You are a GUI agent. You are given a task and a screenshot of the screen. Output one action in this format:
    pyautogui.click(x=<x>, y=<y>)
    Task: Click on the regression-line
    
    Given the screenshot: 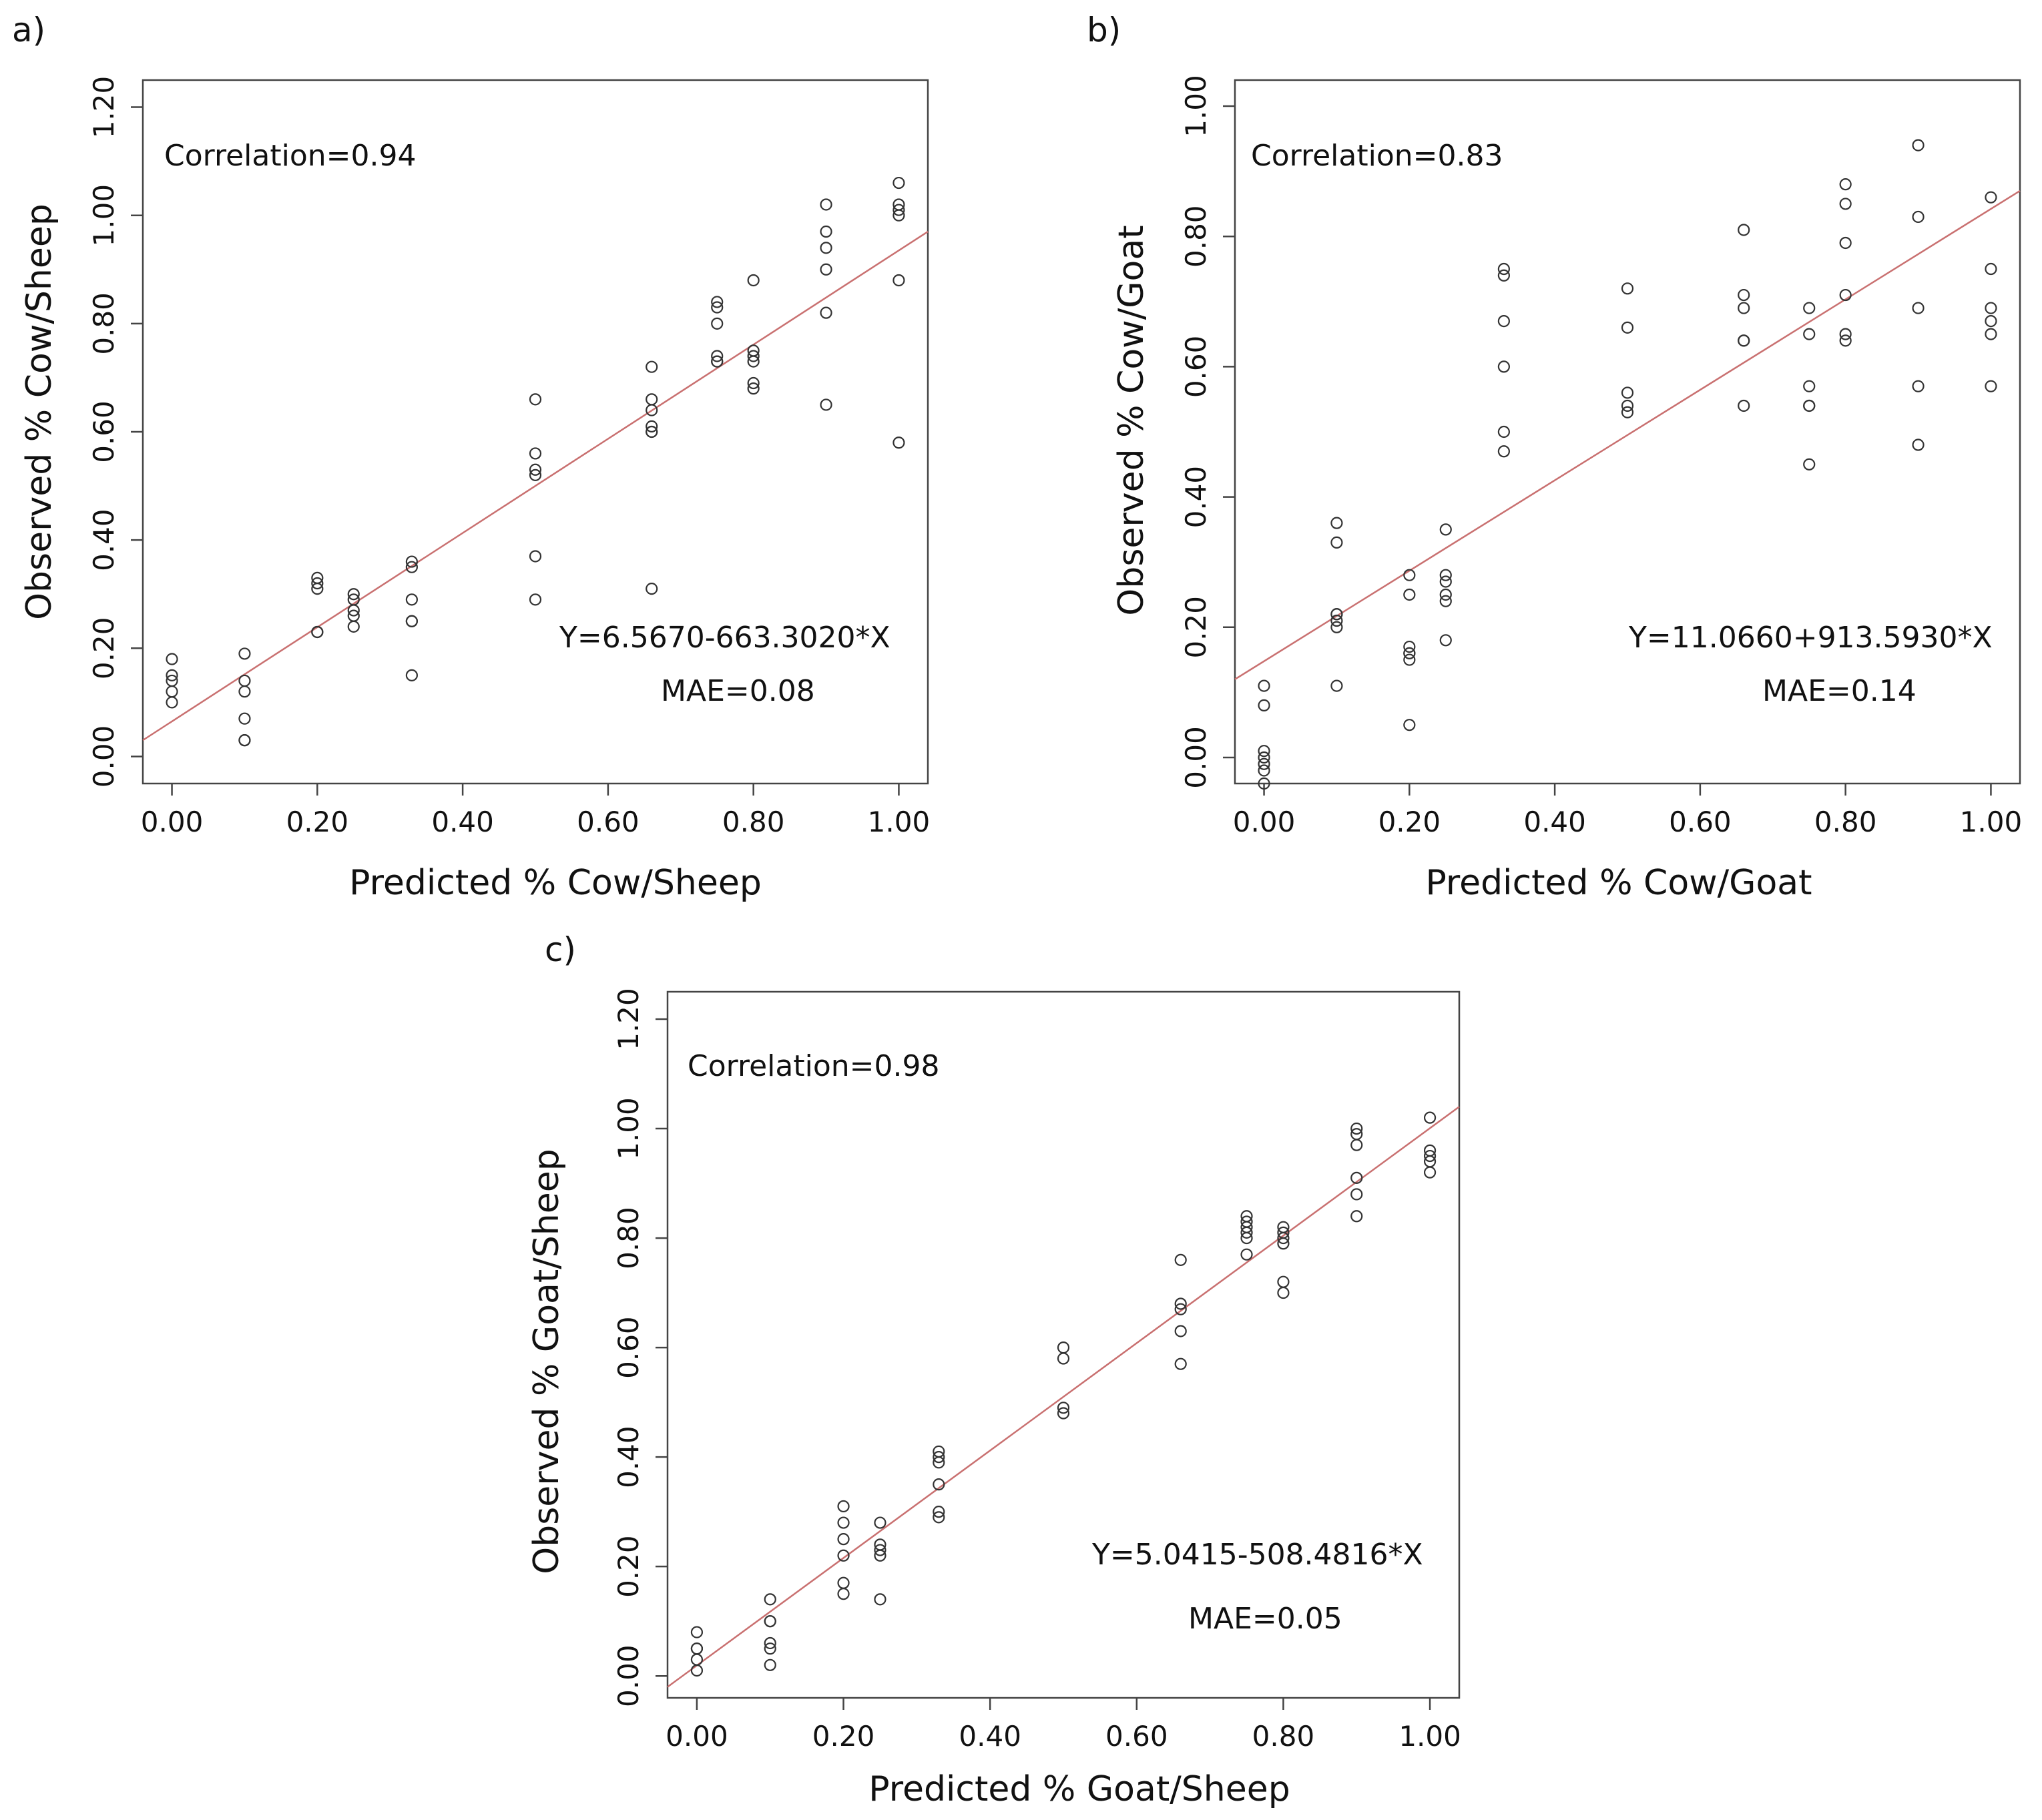 What is the action you would take?
    pyautogui.click(x=1627, y=435)
    